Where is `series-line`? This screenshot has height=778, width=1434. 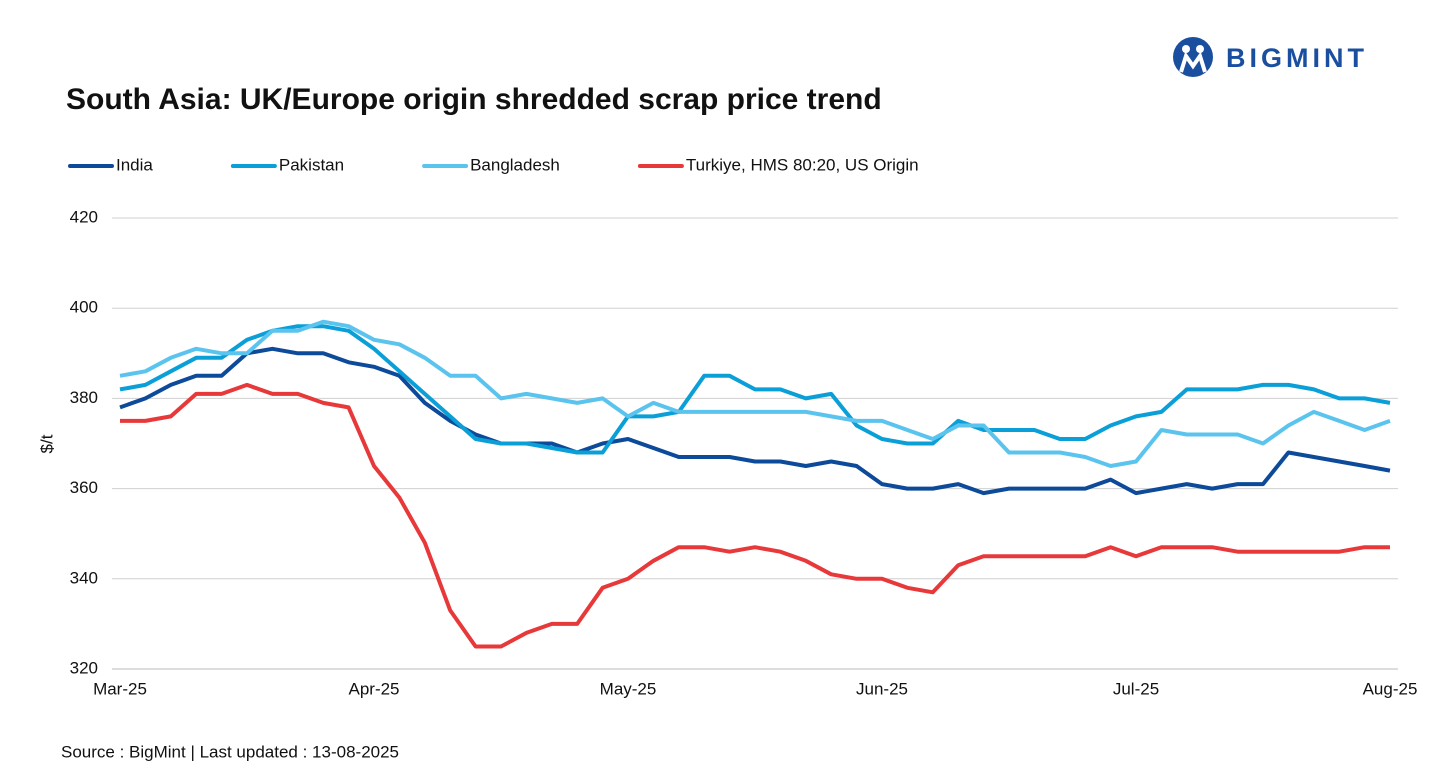 series-line is located at coordinates (755, 389).